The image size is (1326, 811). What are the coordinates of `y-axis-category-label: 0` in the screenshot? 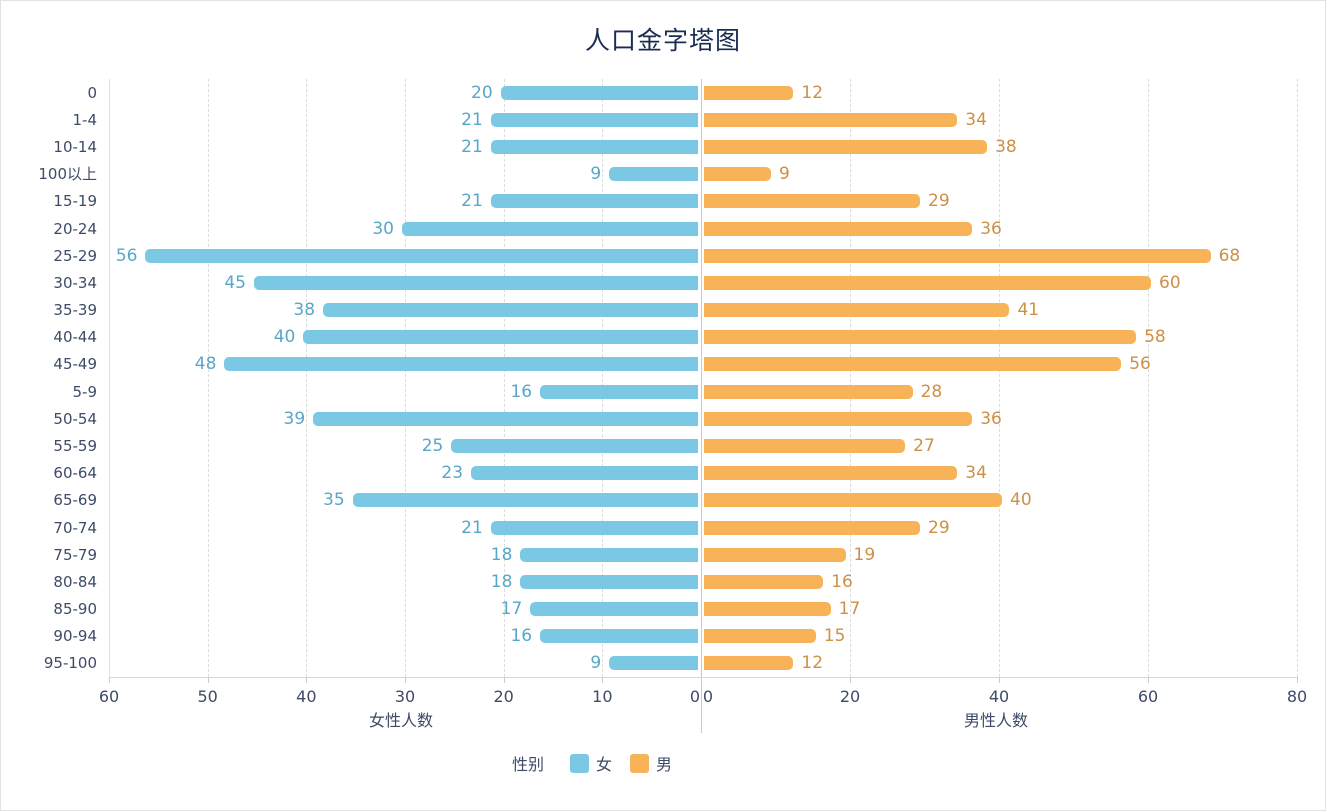 It's located at (92, 92).